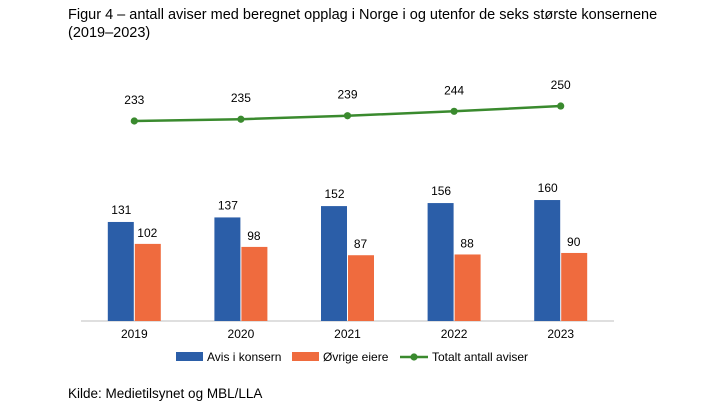 The height and width of the screenshot is (411, 720). What do you see at coordinates (548, 188) in the screenshot?
I see `data-label-avis-i-konsern-2023: 160` at bounding box center [548, 188].